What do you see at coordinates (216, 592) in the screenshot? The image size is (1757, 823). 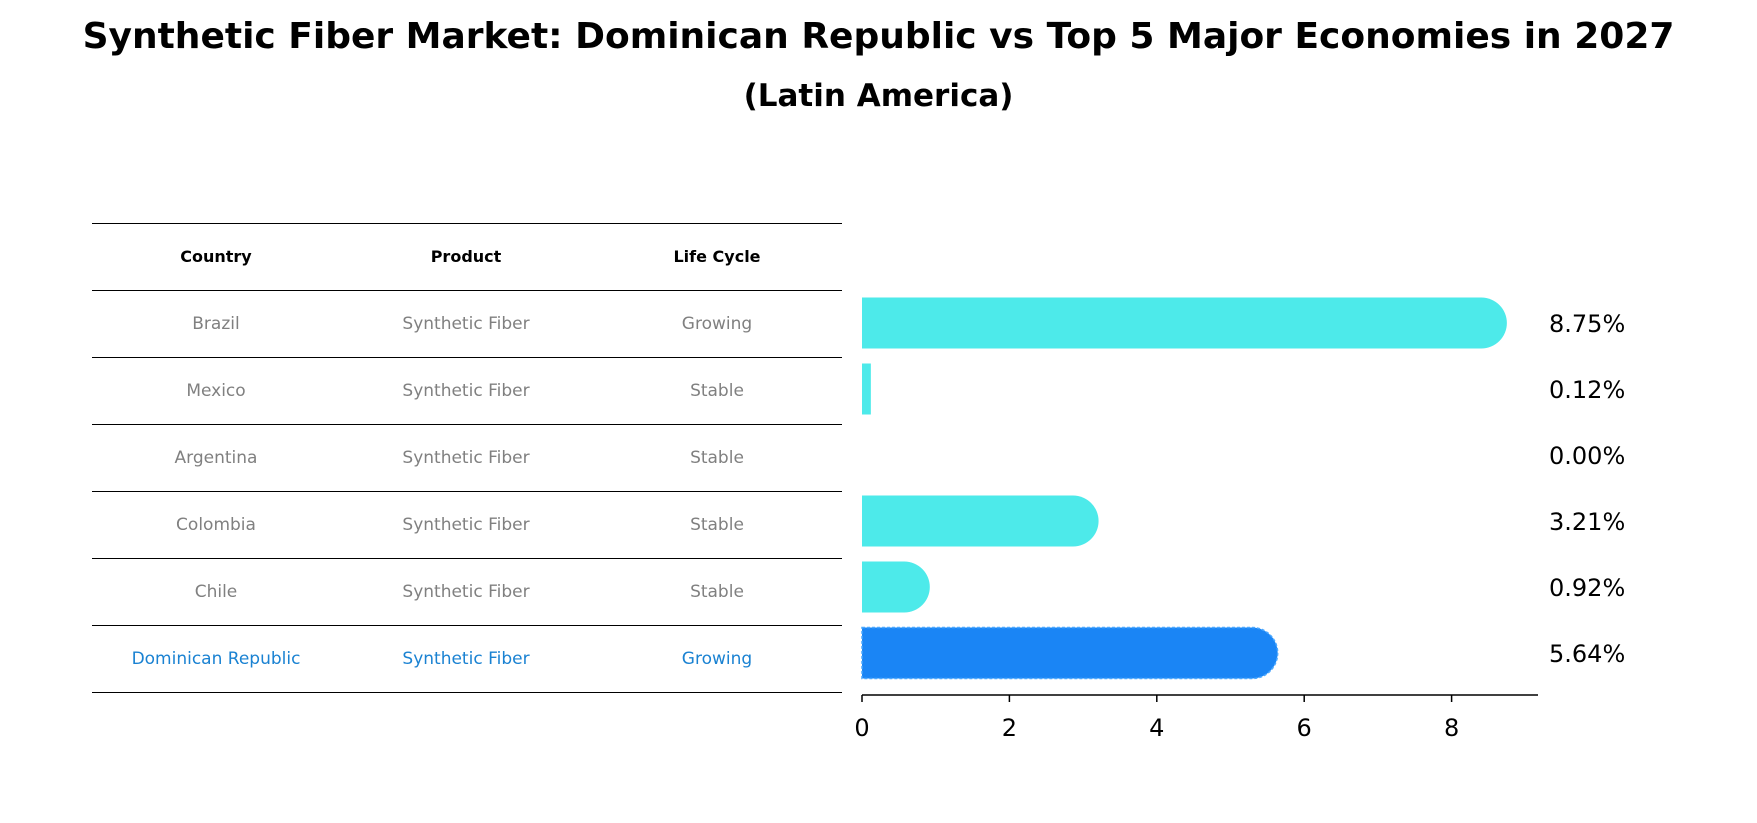 I see `country-cell: Chile` at bounding box center [216, 592].